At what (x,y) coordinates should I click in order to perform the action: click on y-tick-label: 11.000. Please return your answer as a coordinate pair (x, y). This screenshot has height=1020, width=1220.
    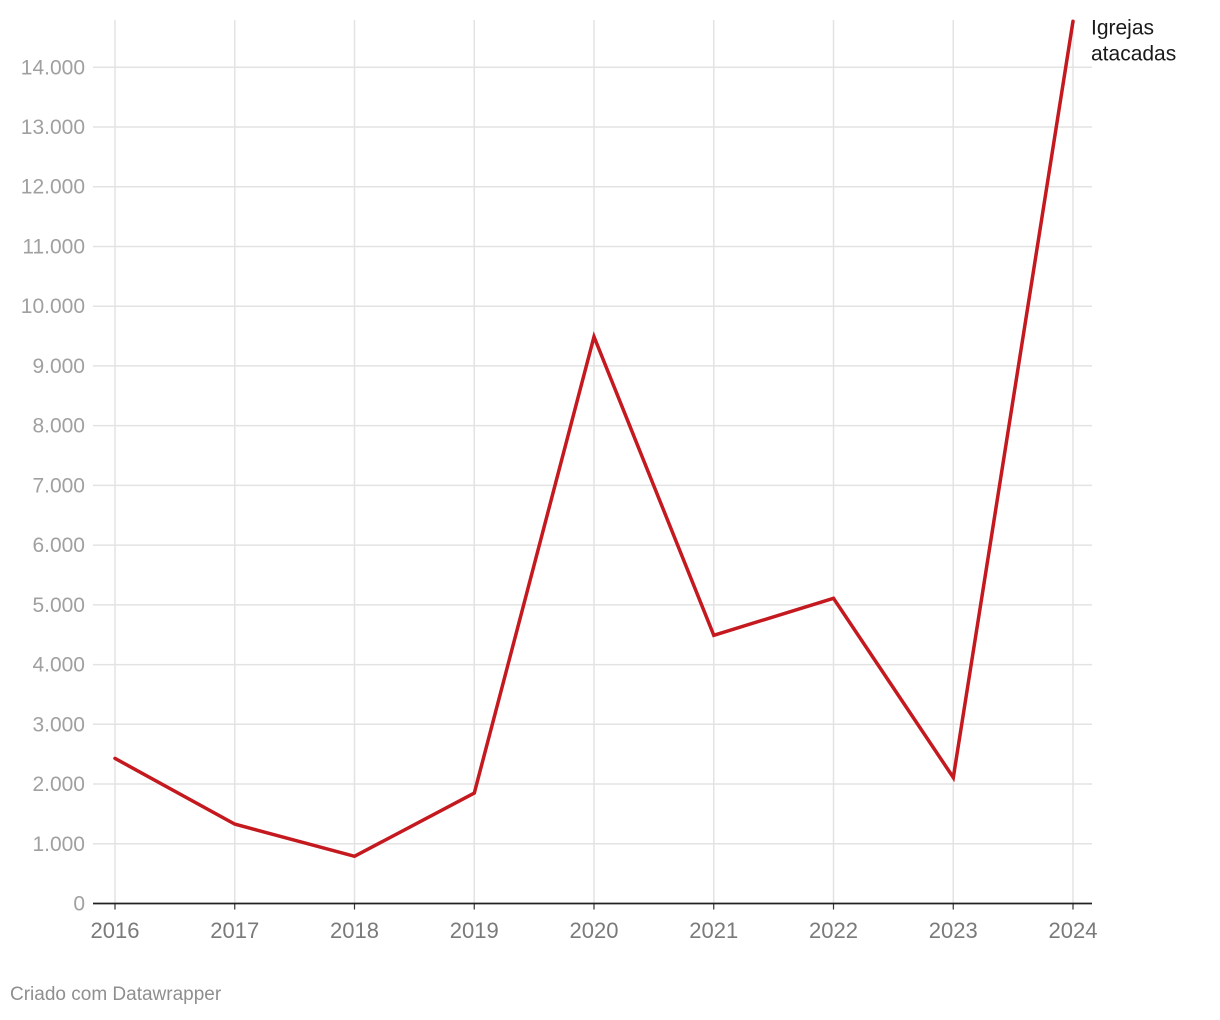
    Looking at the image, I should click on (53, 246).